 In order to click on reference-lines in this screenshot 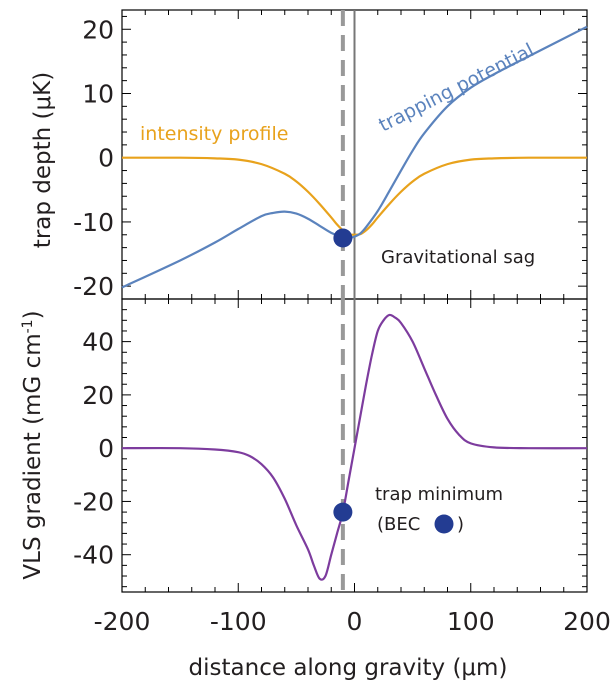, I will do `click(348, 301)`.